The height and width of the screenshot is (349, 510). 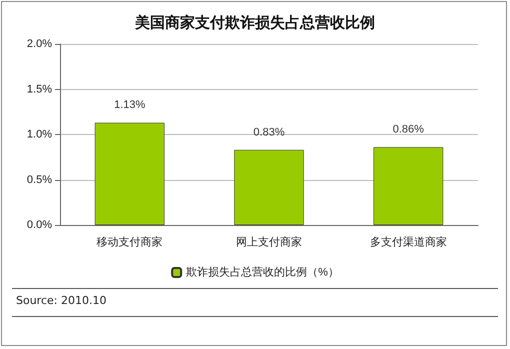 I want to click on y-tick-label: 2.0%, so click(x=39, y=44).